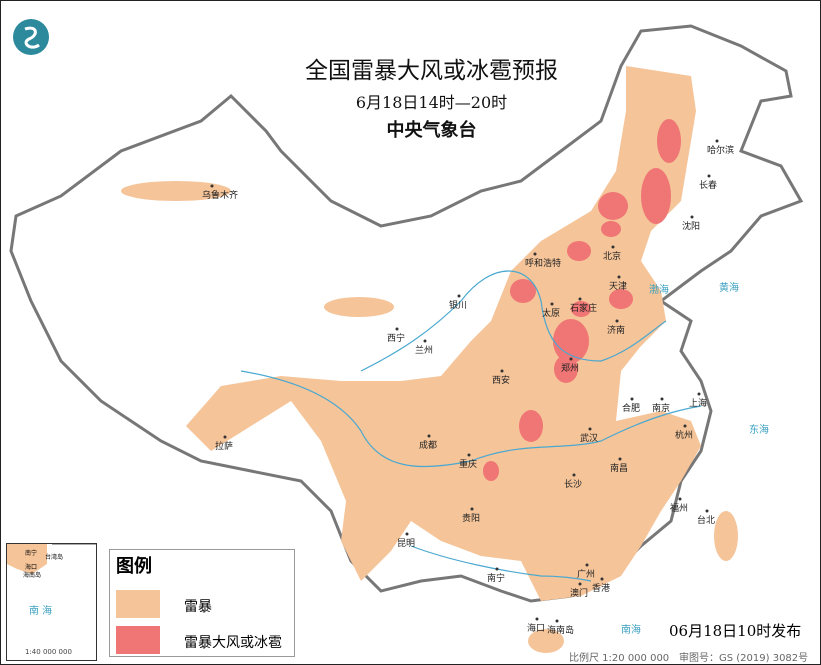 This screenshot has width=821, height=665. I want to click on legend: 图例 雷暴 雷暴大风或冰雹, so click(202, 603).